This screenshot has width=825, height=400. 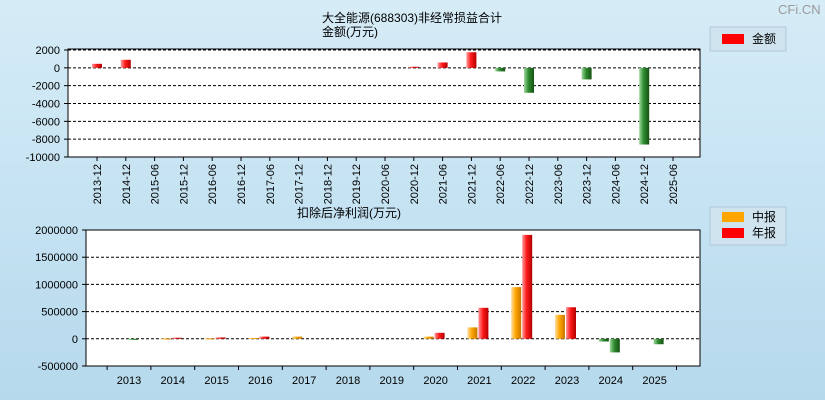 I want to click on chart-2-legend-label-2: 年报, so click(x=764, y=232).